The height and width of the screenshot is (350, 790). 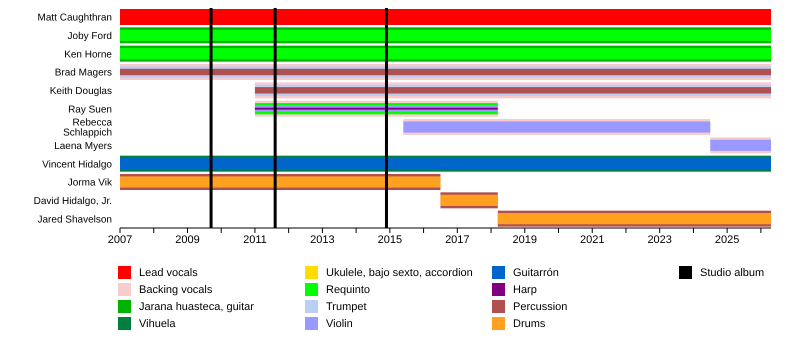 What do you see at coordinates (75, 220) in the screenshot?
I see `y-tick-label: Jared Shavelson` at bounding box center [75, 220].